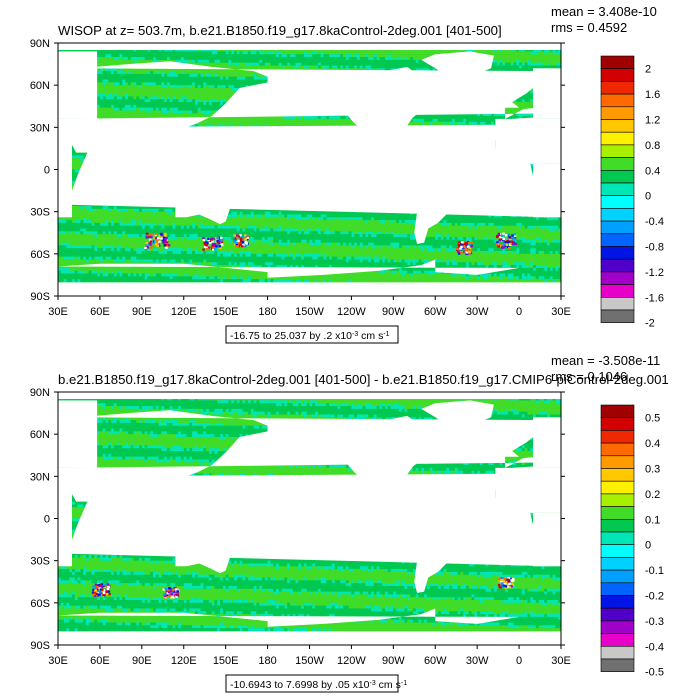  Describe the element at coordinates (652, 121) in the screenshot. I see `colorbar-label: 1.2` at that location.